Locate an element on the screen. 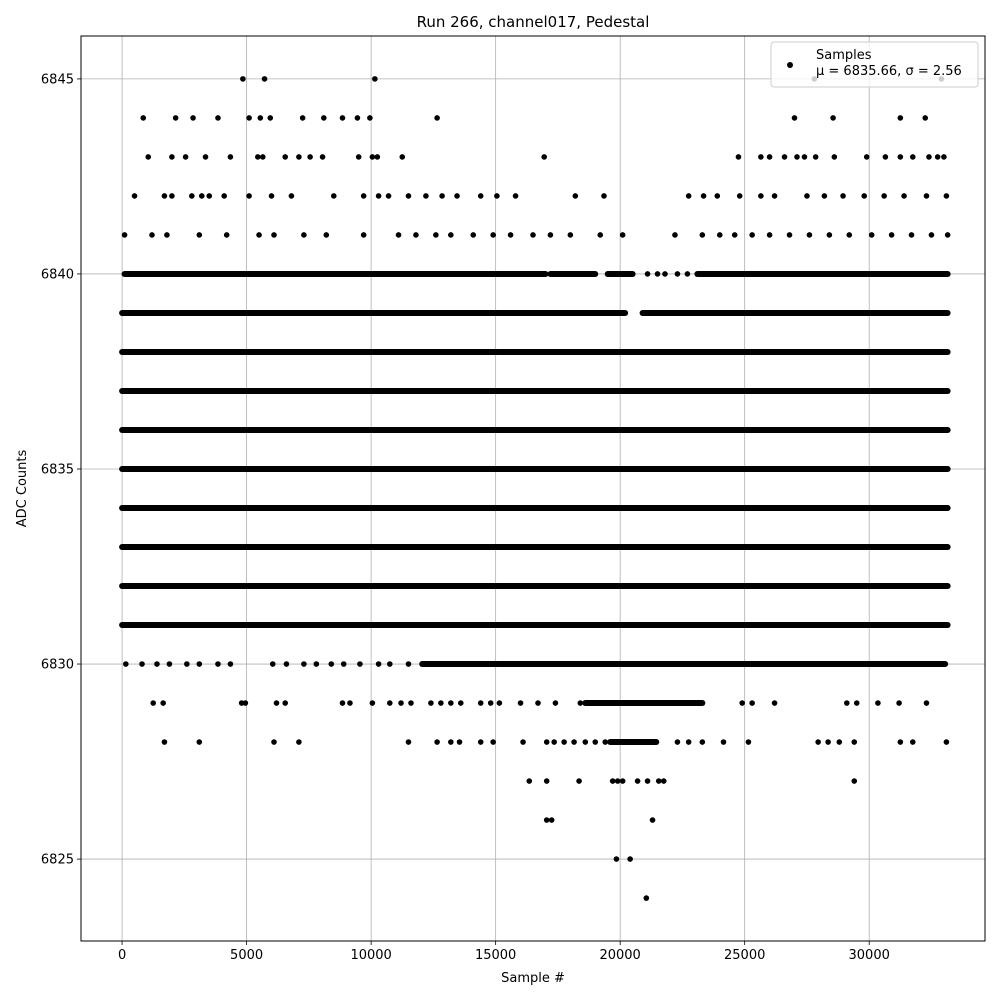 Image resolution: width=1000 pixels, height=1000 pixels. x-axis-label: Sample # is located at coordinates (533, 978).